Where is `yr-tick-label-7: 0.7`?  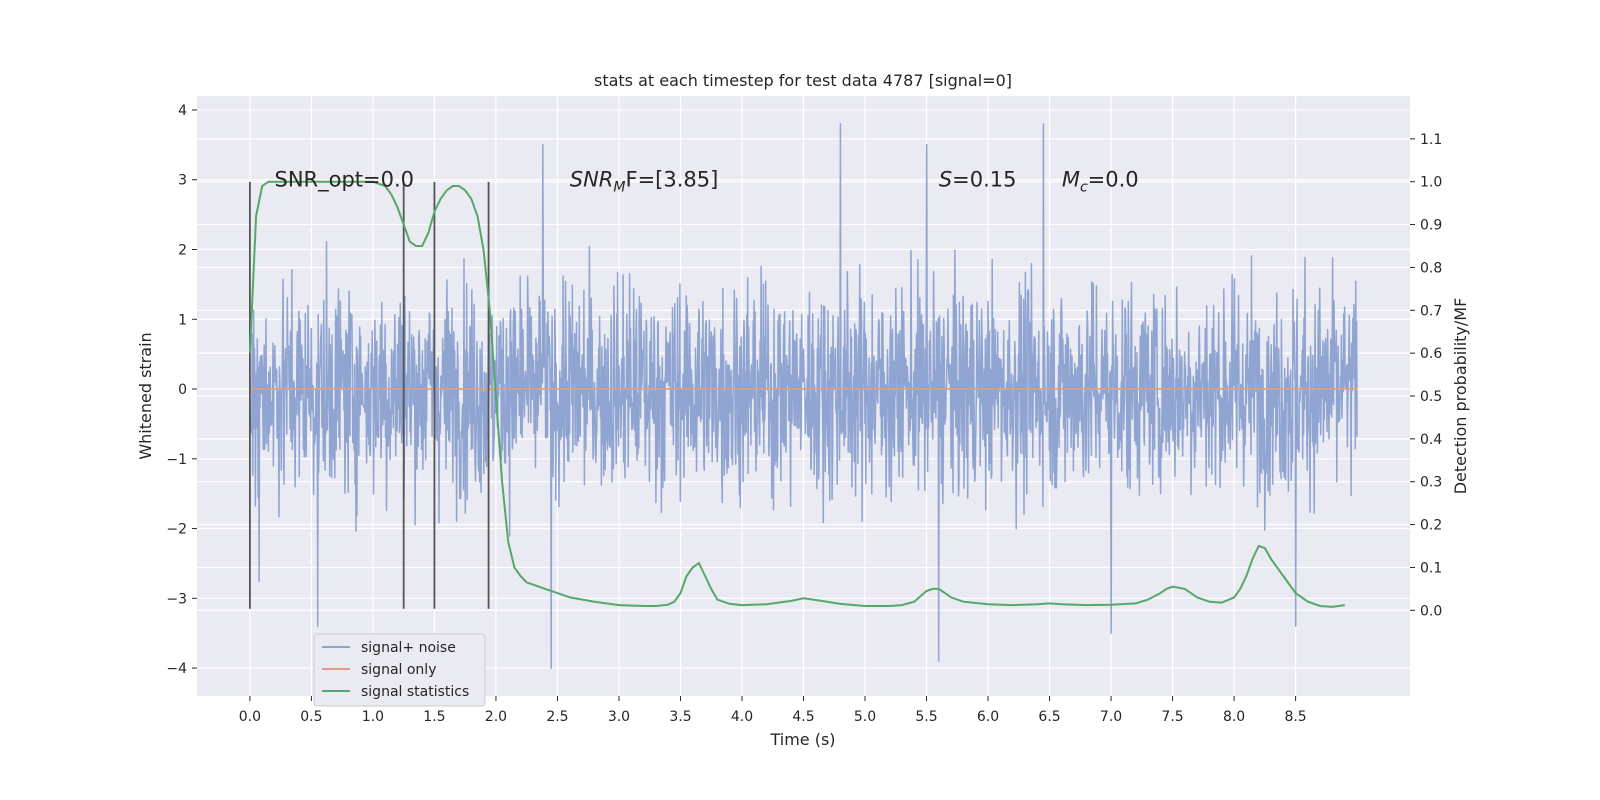
yr-tick-label-7: 0.7 is located at coordinates (1431, 311).